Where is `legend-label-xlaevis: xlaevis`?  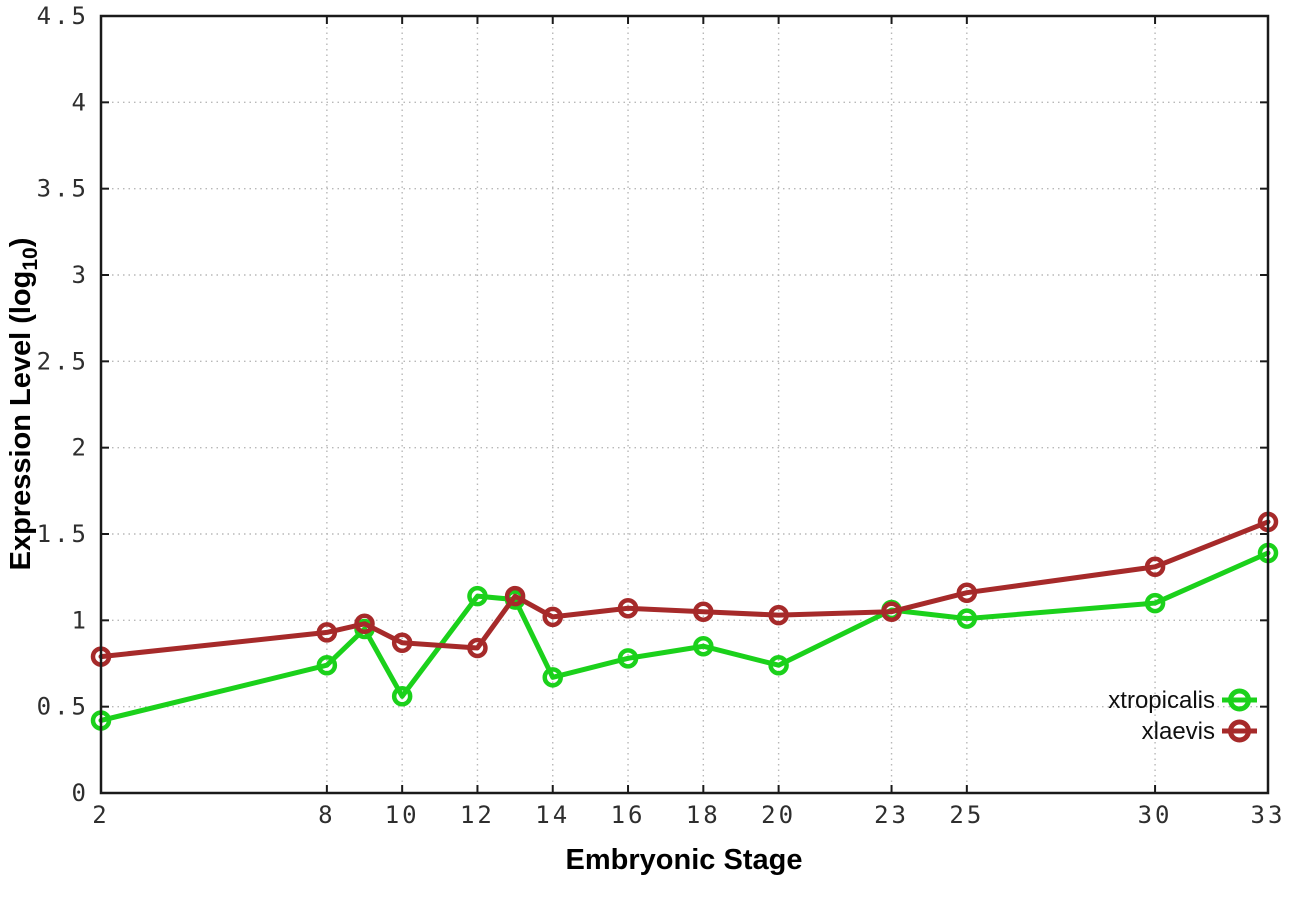 legend-label-xlaevis: xlaevis is located at coordinates (1178, 731).